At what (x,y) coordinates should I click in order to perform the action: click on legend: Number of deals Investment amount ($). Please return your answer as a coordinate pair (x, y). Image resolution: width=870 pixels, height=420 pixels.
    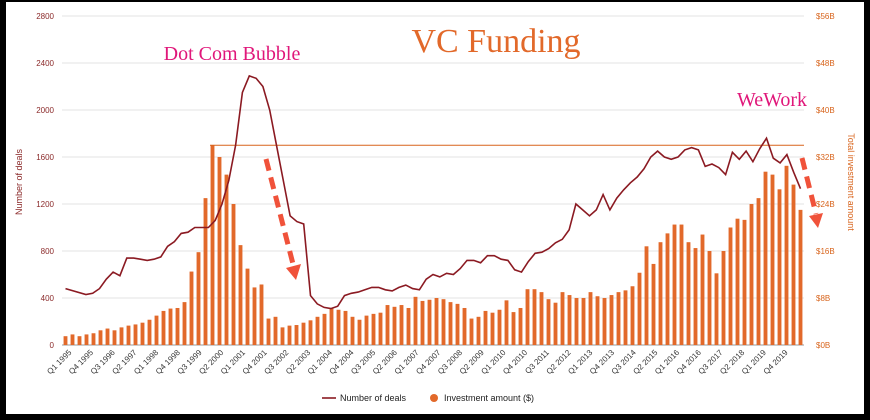
    Looking at the image, I should click on (428, 398).